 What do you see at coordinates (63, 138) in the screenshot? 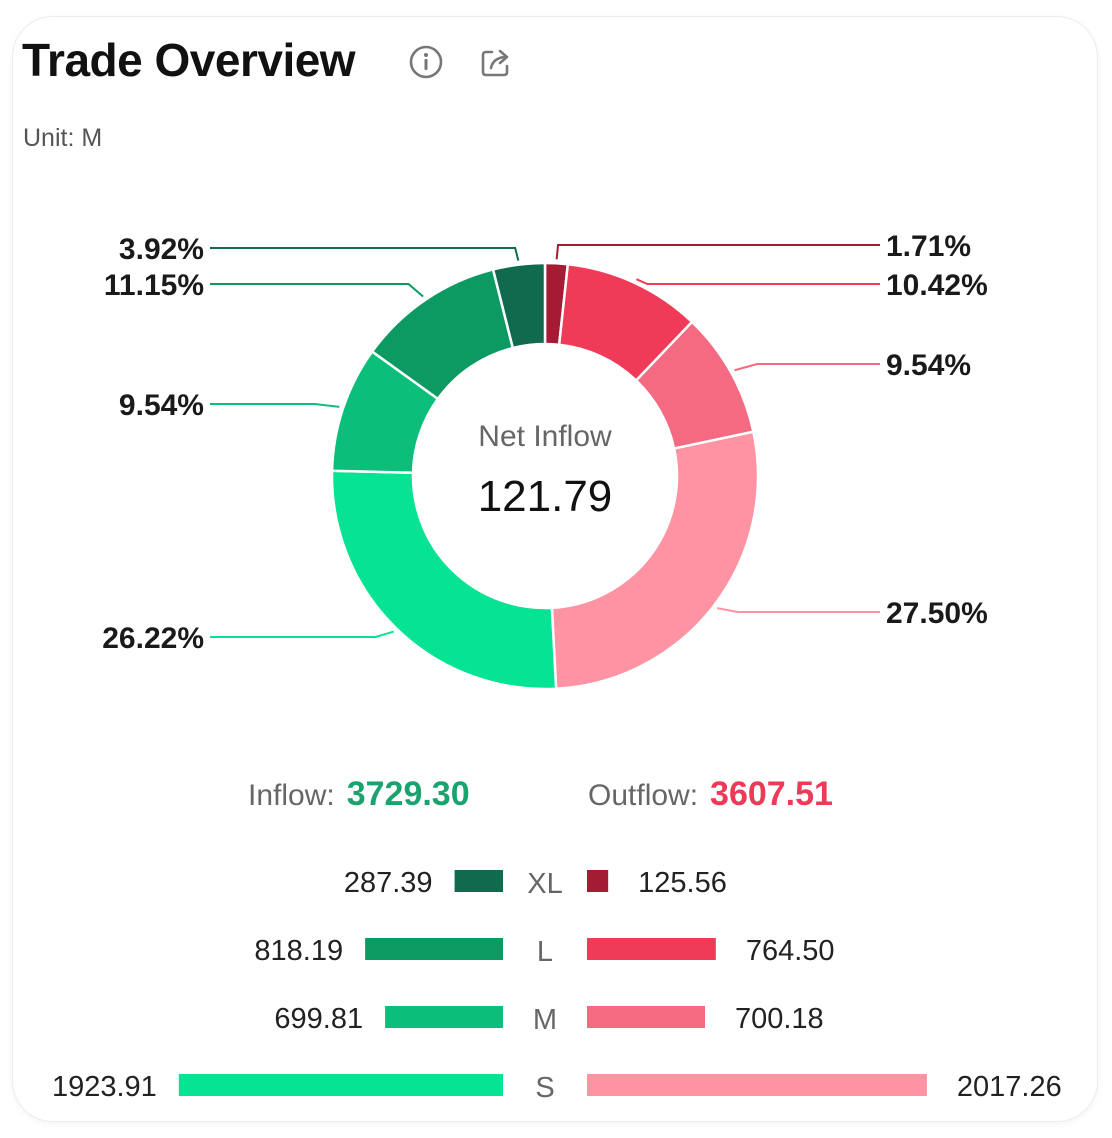
I see `unit-label: Unit: M` at bounding box center [63, 138].